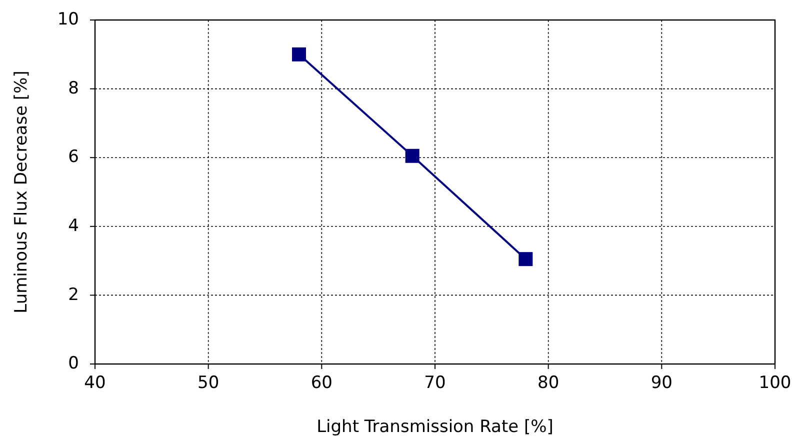  Describe the element at coordinates (209, 383) in the screenshot. I see `x-tick-label: 50` at that location.